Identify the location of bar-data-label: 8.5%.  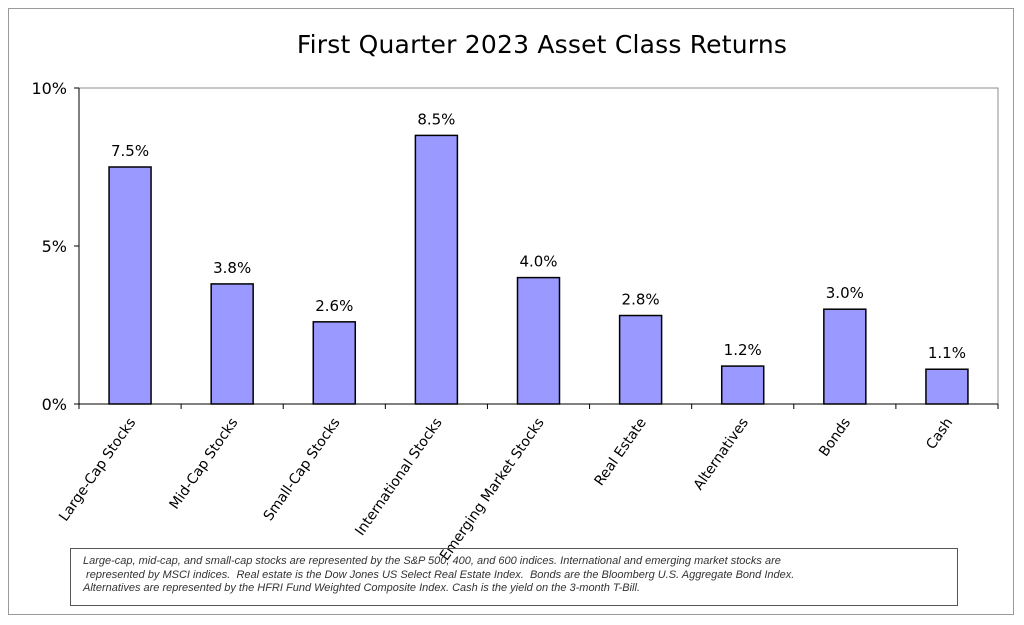
(436, 119).